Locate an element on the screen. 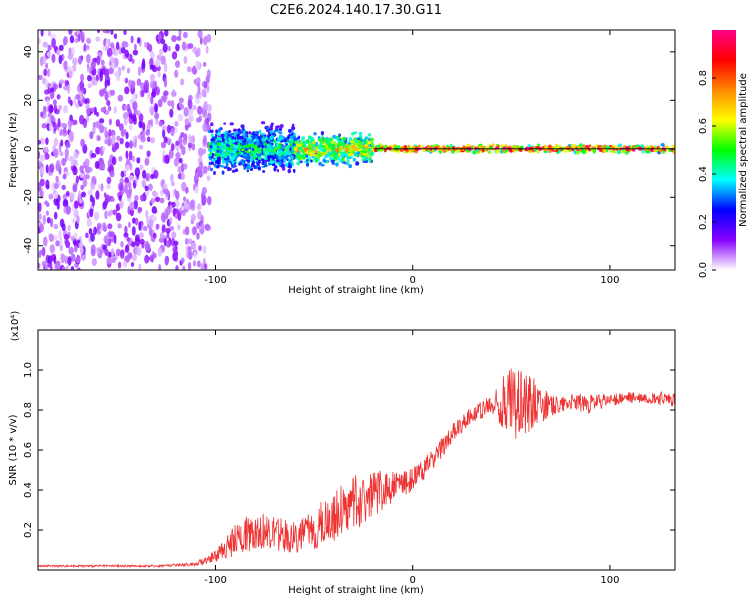 The image size is (750, 600). colorbar-tick-label: 0.8 is located at coordinates (703, 78).